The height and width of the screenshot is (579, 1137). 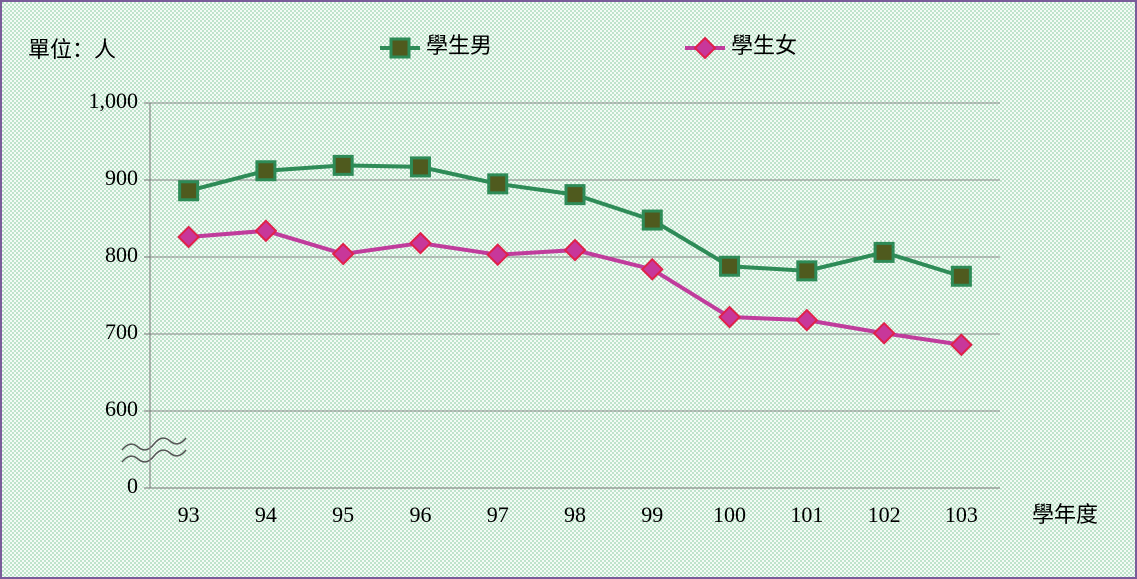 I want to click on unit-label: 單位：人, so click(x=72, y=49).